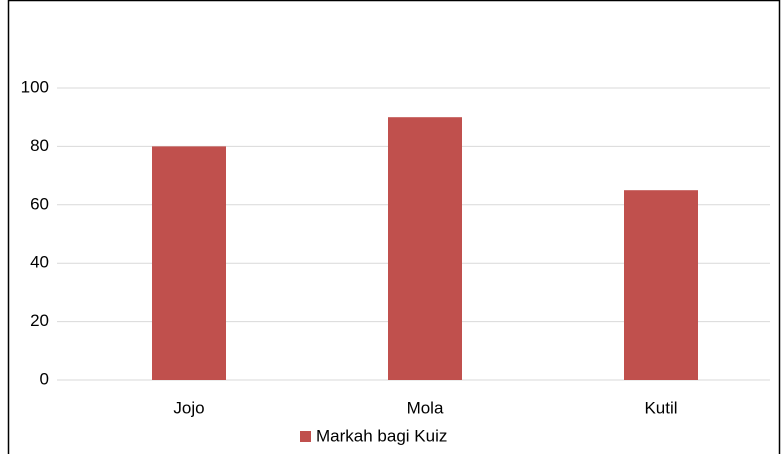  I want to click on legend-swatch, so click(305, 436).